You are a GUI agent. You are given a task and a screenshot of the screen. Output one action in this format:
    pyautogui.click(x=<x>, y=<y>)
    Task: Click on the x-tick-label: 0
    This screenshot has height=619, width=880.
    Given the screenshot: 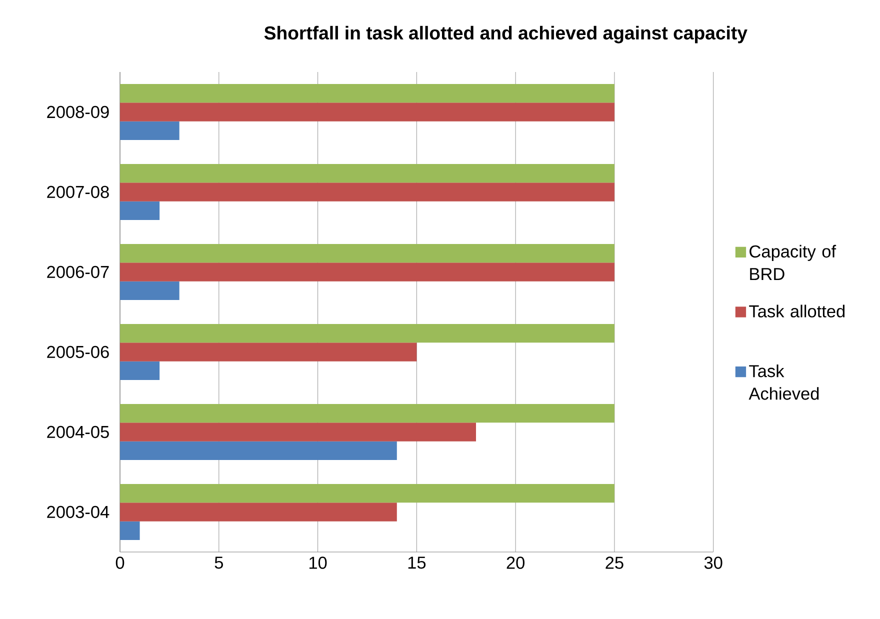 What is the action you would take?
    pyautogui.click(x=120, y=563)
    